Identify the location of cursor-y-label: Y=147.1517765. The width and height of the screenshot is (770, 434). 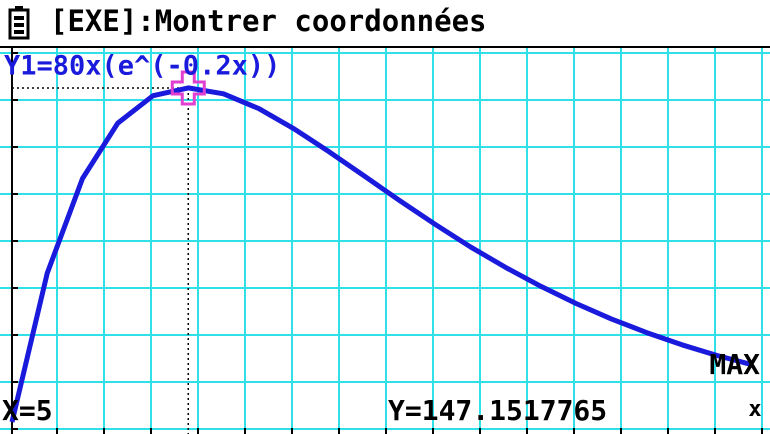
(497, 410).